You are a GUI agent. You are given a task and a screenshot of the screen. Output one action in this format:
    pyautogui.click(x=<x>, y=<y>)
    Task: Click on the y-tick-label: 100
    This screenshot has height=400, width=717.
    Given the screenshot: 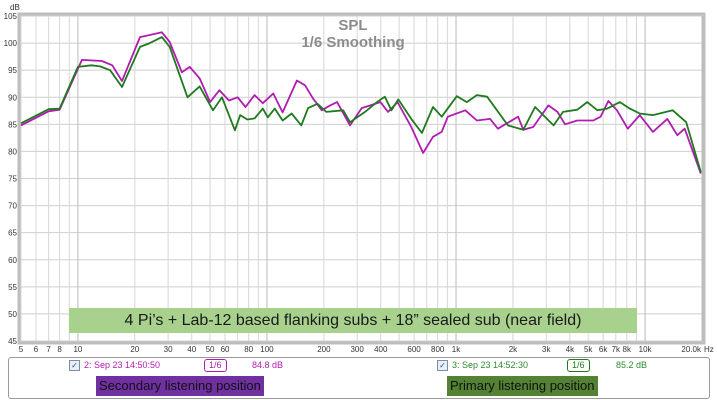 What is the action you would take?
    pyautogui.click(x=11, y=43)
    